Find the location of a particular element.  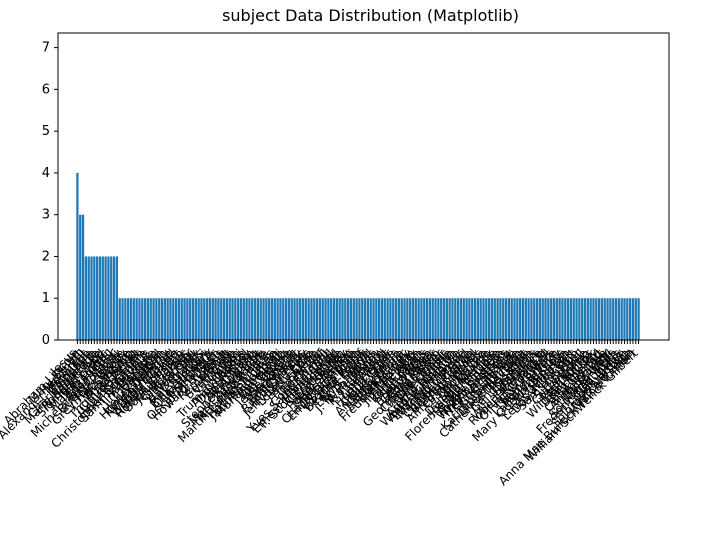

y-tick-label: 7 is located at coordinates (46, 48).